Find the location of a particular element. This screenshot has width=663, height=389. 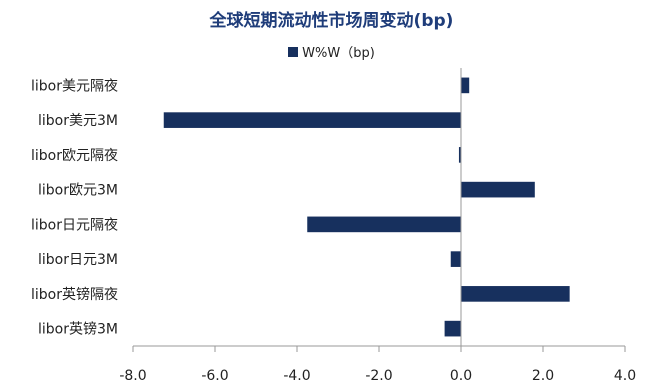

legend: W%W（bp) is located at coordinates (331, 51).